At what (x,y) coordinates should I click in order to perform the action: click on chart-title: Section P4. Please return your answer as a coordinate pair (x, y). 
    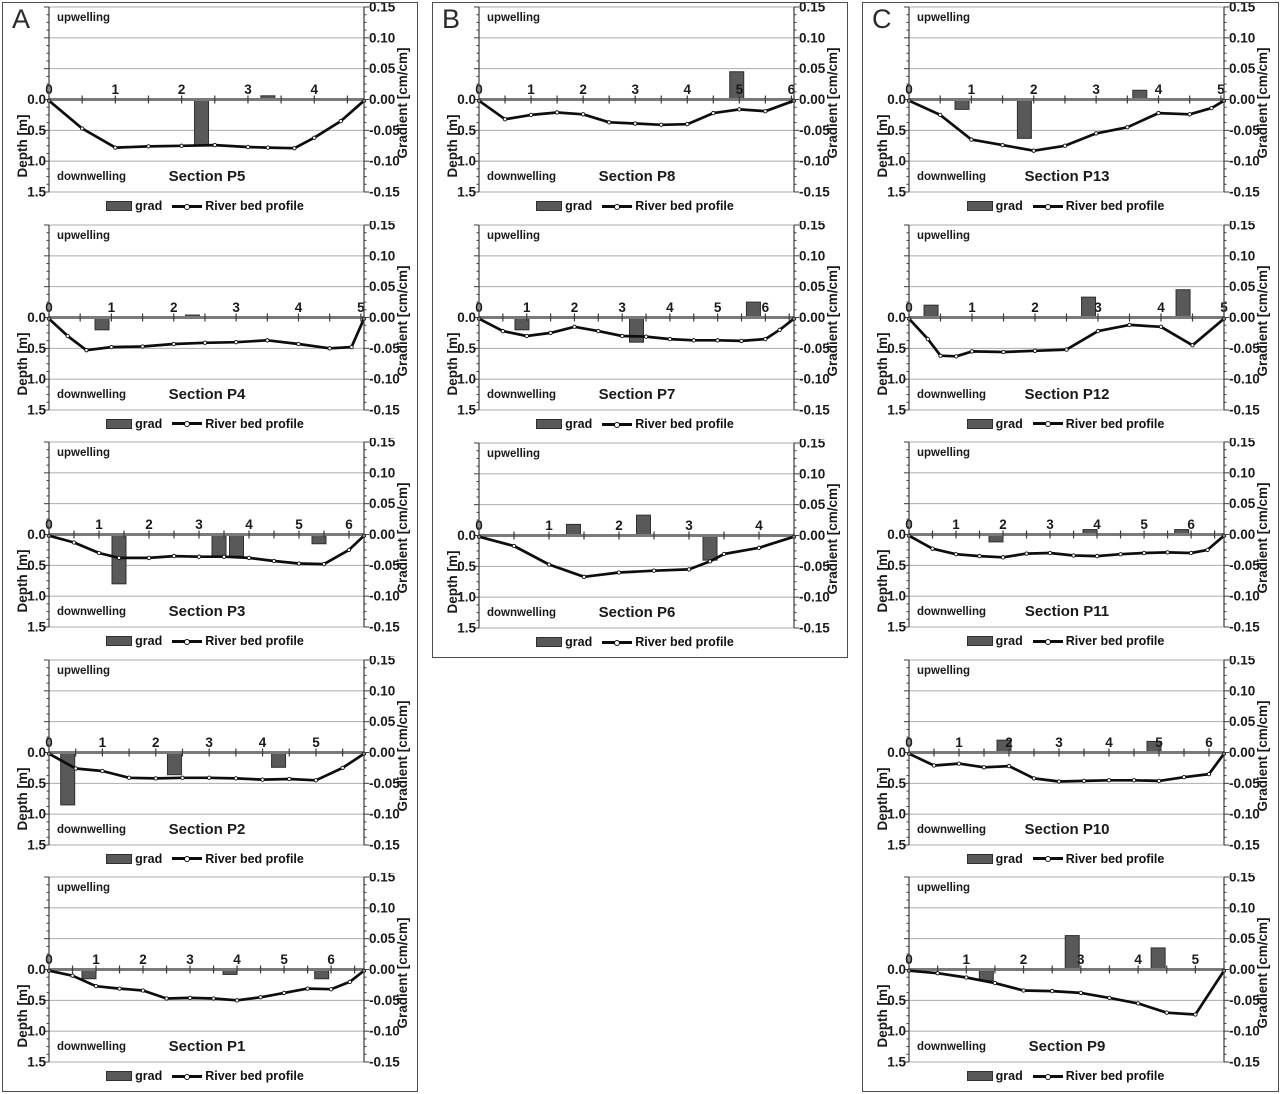
    Looking at the image, I should click on (207, 394).